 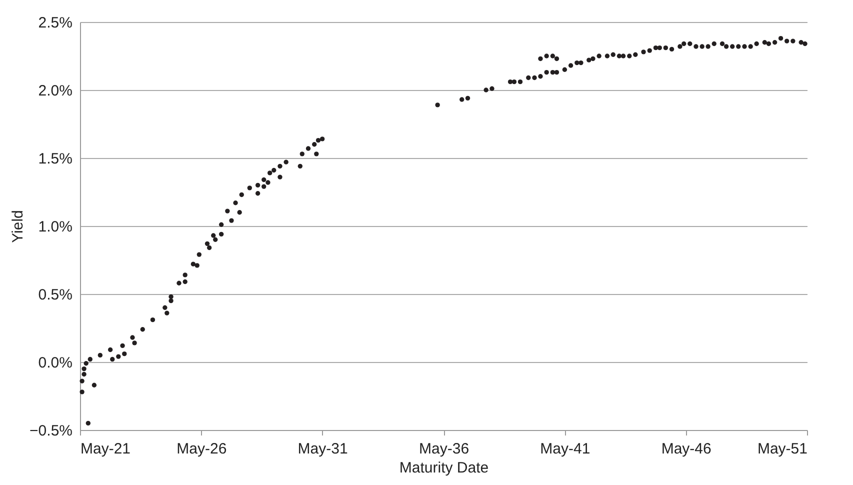 What do you see at coordinates (55, 227) in the screenshot?
I see `y-tick-label: 1.0%` at bounding box center [55, 227].